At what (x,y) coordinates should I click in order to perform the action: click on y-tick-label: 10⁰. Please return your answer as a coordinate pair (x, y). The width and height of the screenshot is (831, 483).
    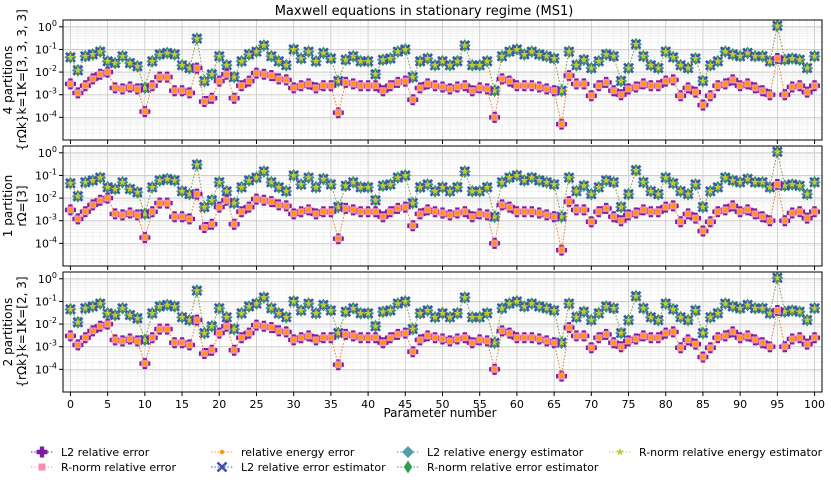
    Looking at the image, I should click on (47, 26).